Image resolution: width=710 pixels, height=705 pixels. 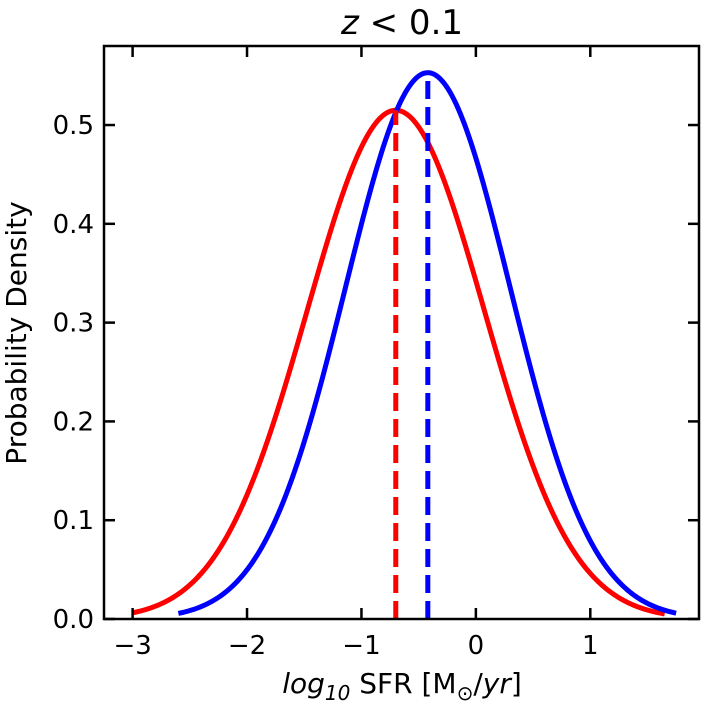 I want to click on x-label-sun-symbol: ⊙, so click(x=465, y=693).